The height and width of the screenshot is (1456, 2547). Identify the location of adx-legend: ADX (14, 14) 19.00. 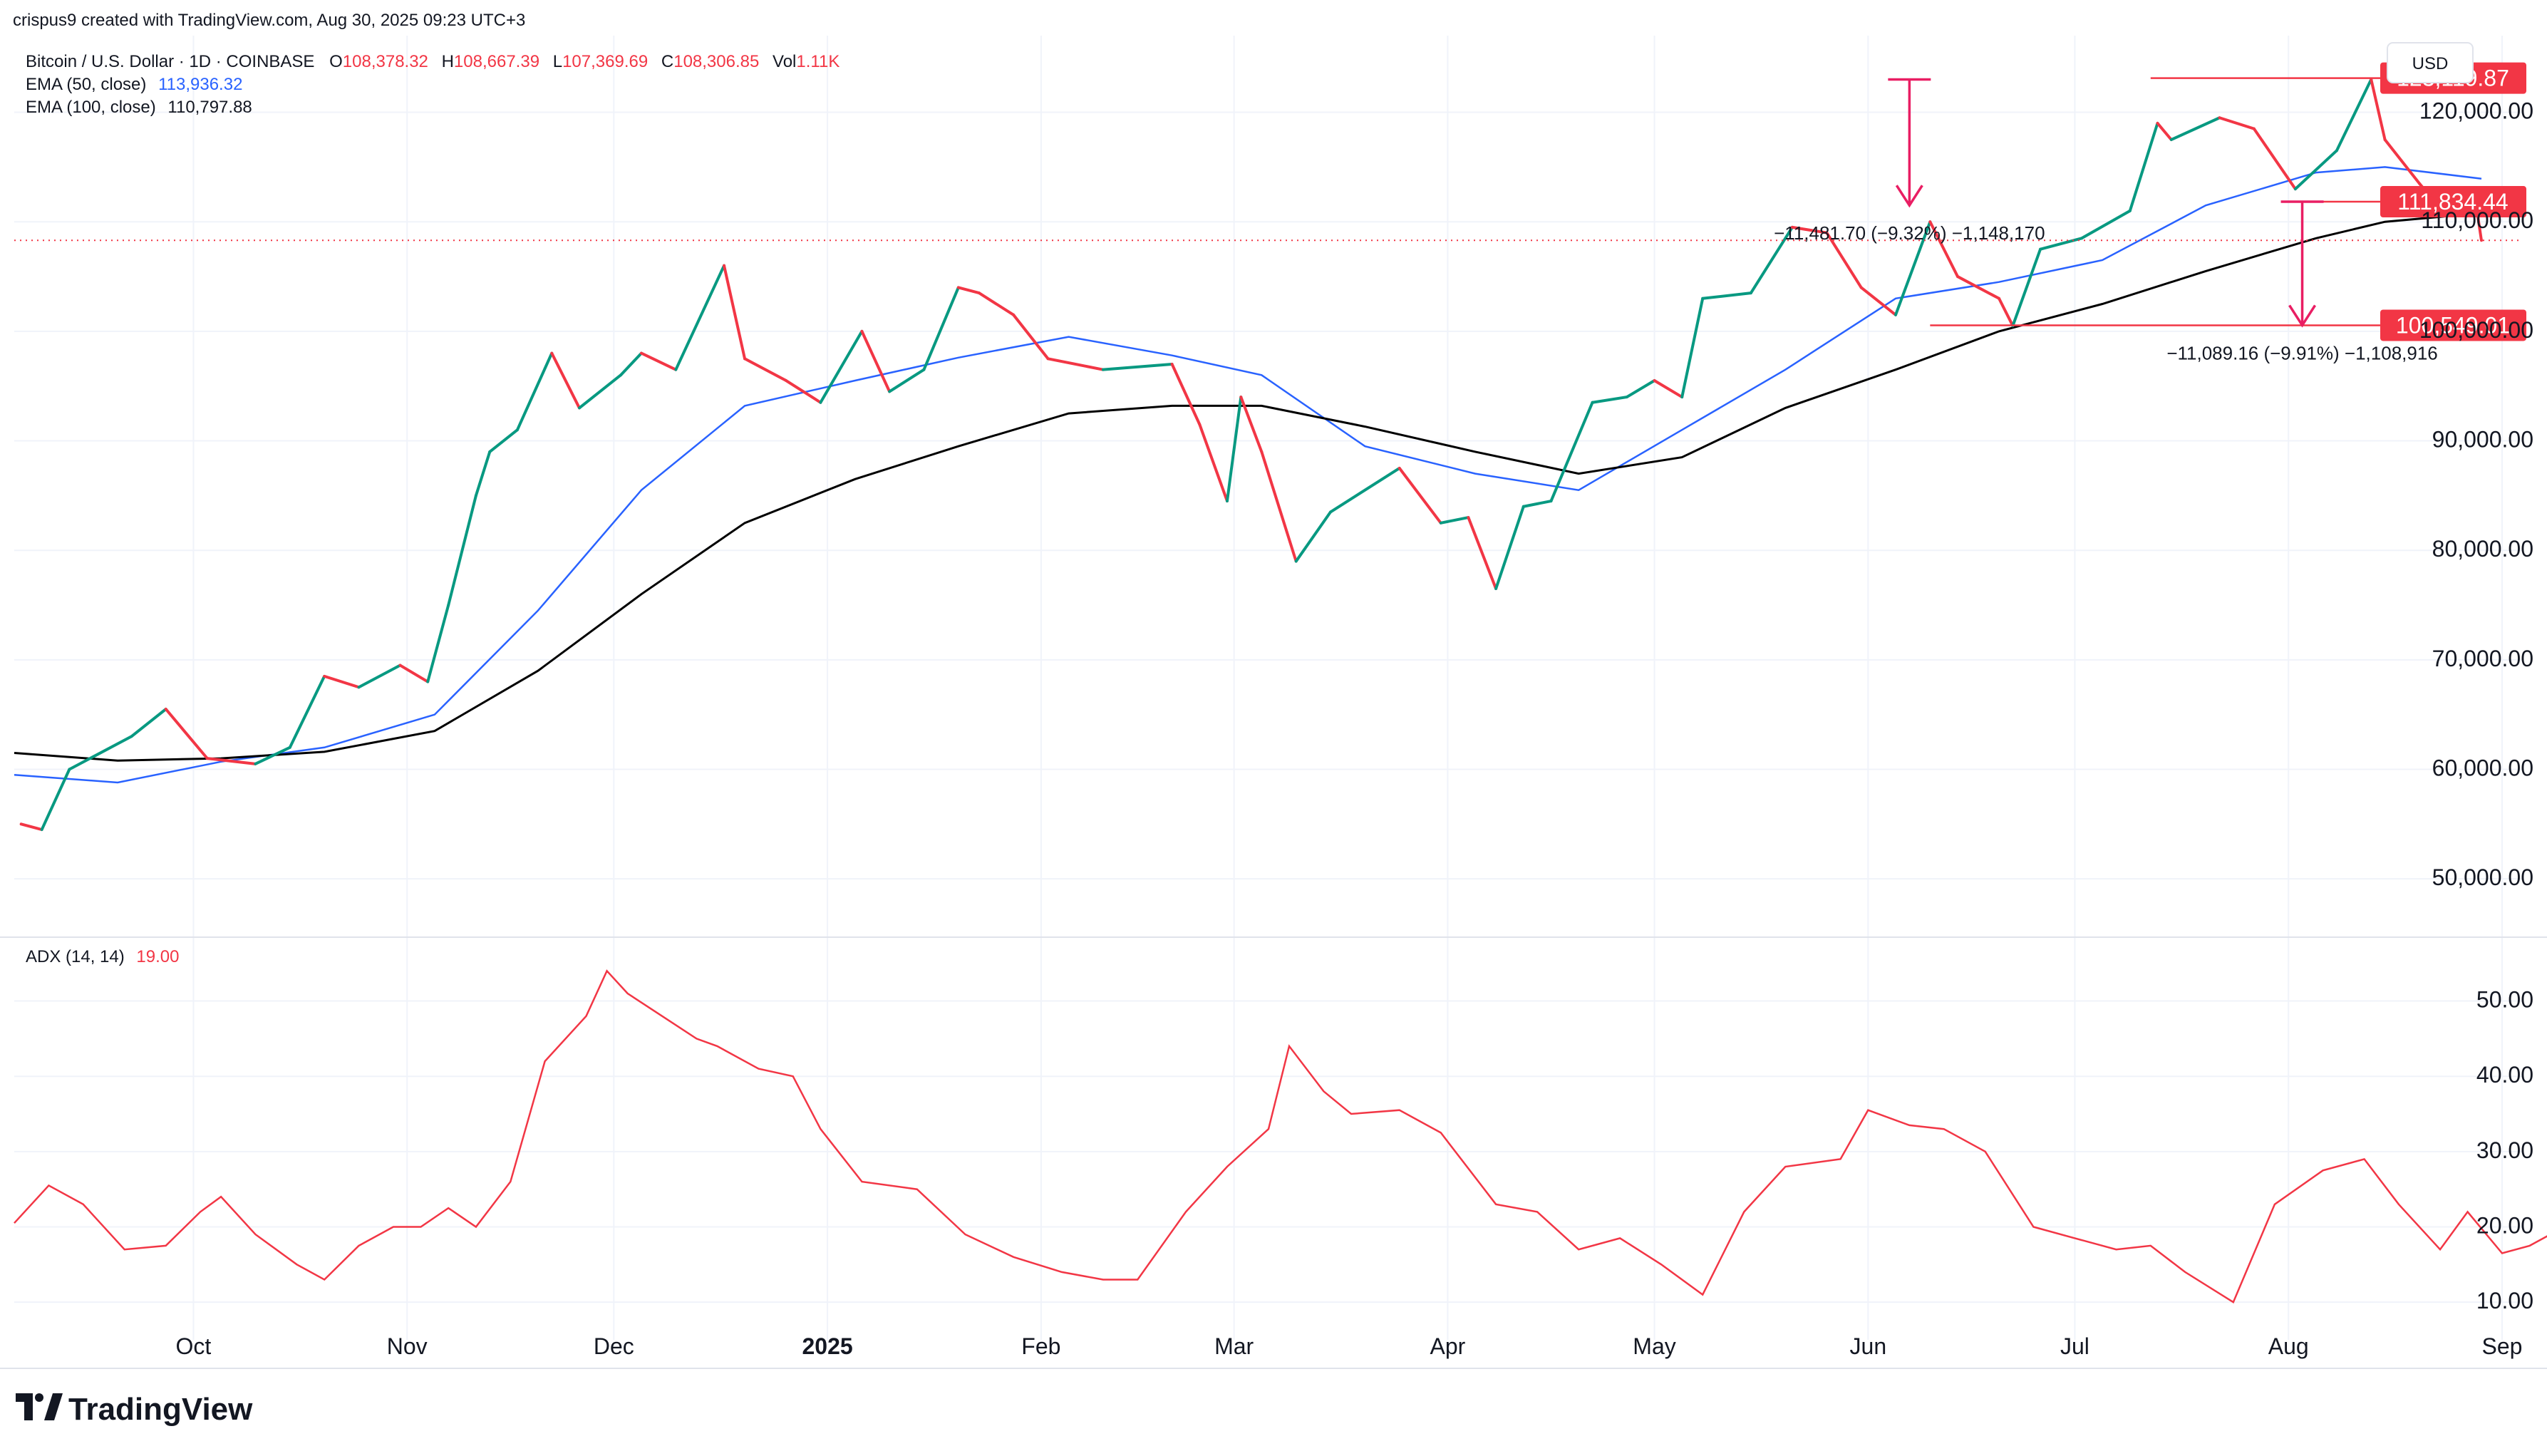
(102, 956).